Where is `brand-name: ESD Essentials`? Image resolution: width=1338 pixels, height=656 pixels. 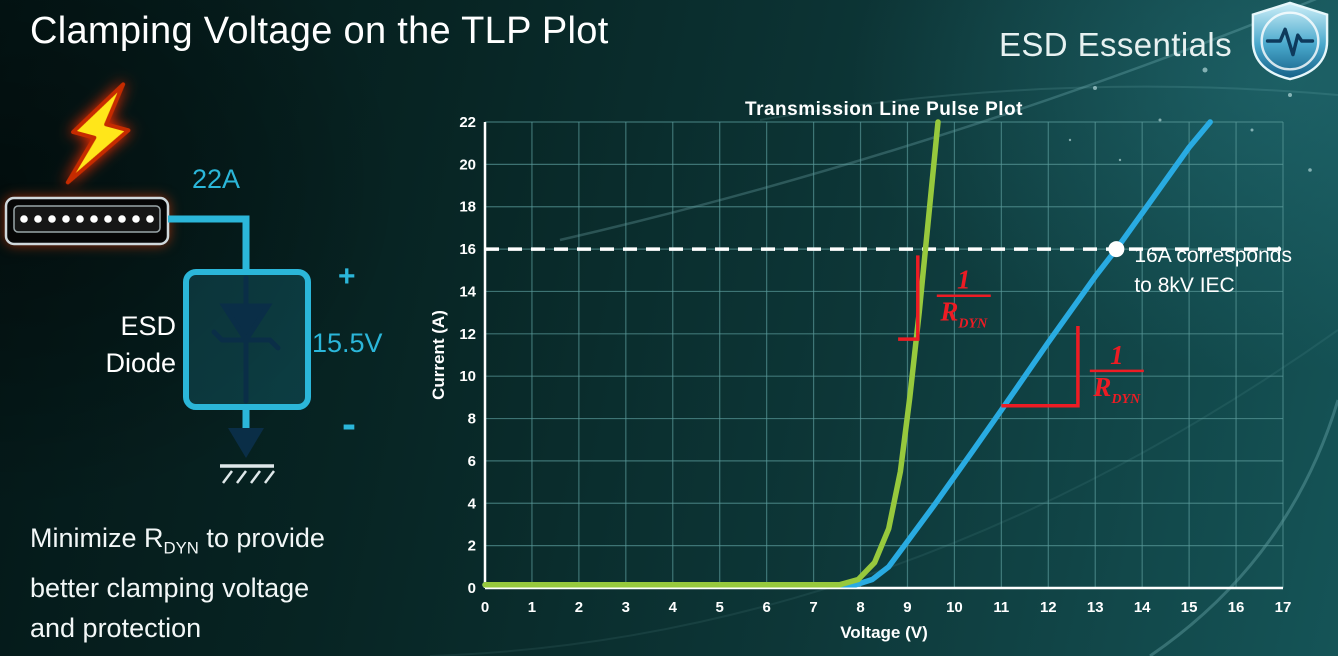
brand-name: ESD Essentials is located at coordinates (1115, 44).